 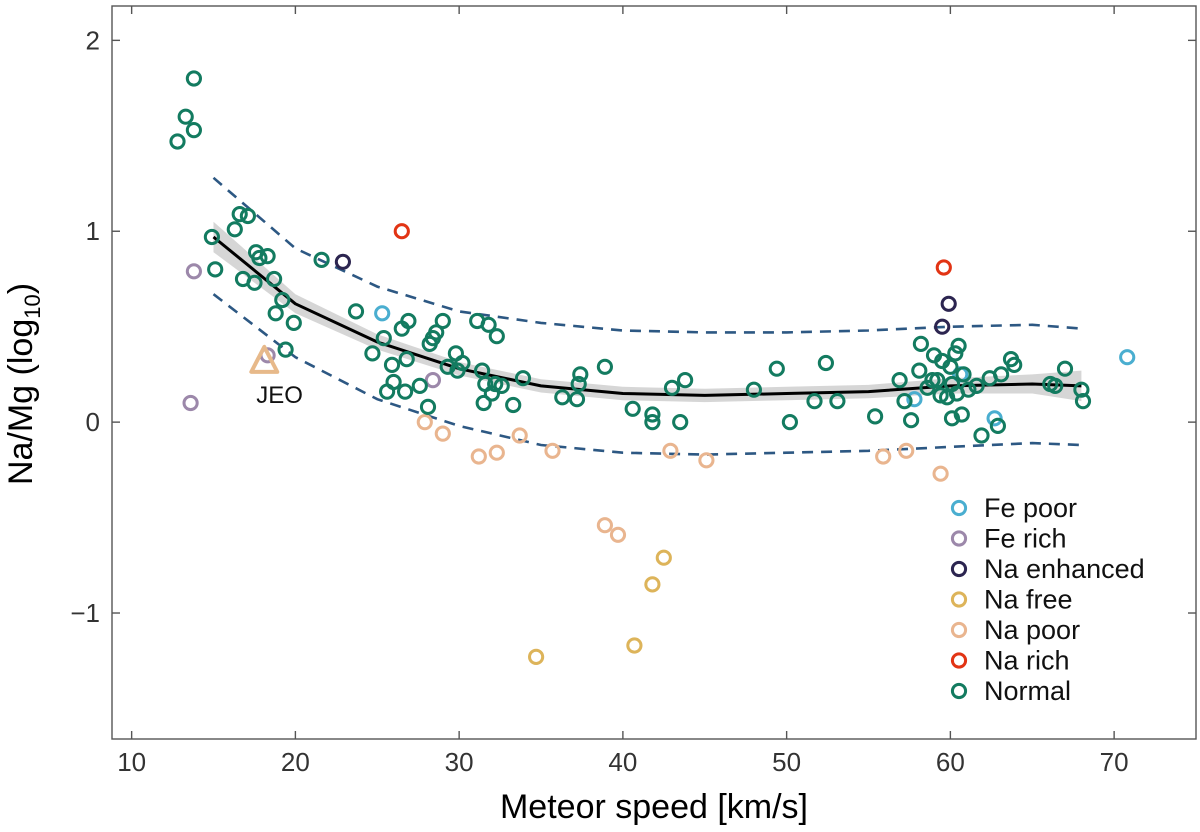 What do you see at coordinates (959, 508) in the screenshot?
I see `legend-marker-fe-poor` at bounding box center [959, 508].